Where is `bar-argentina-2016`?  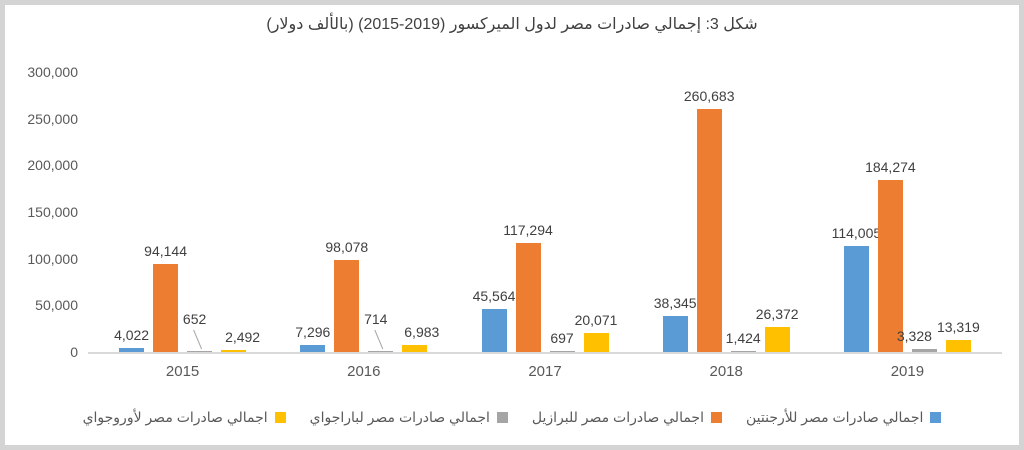
bar-argentina-2016 is located at coordinates (313, 348).